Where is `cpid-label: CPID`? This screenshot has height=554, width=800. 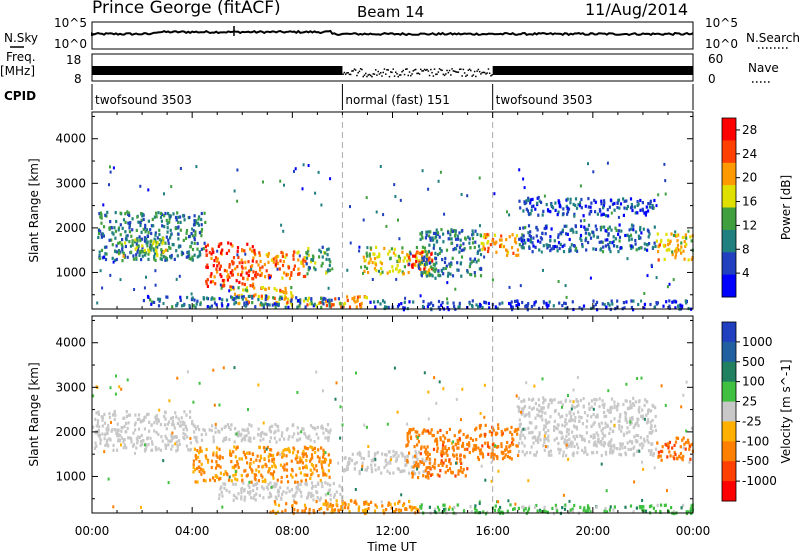 cpid-label: CPID is located at coordinates (20, 96).